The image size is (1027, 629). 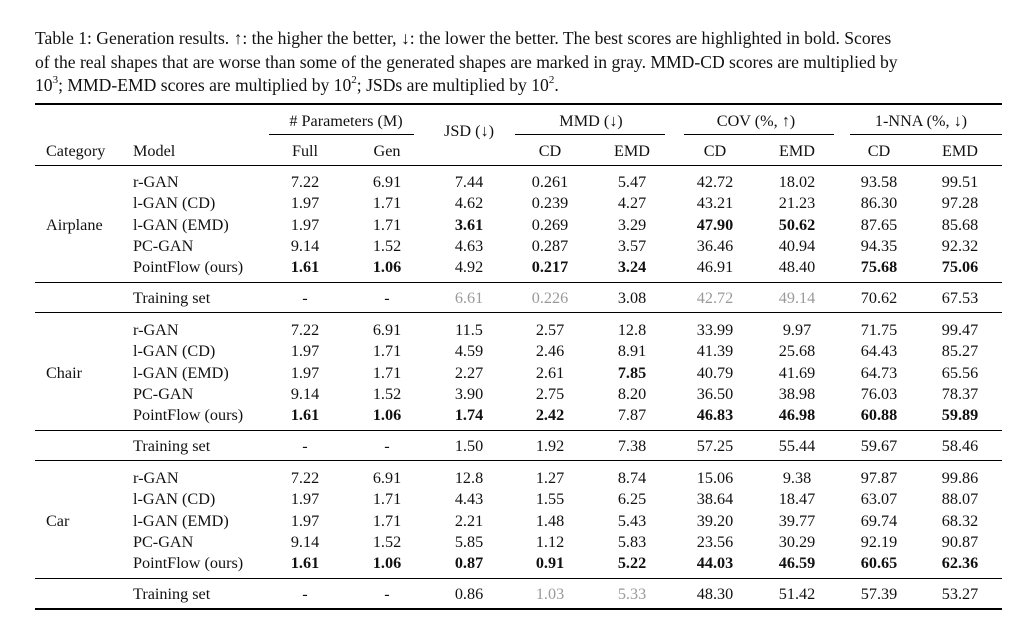 I want to click on caption-text: ; JSDs are multiplied by 10, so click(x=452, y=85).